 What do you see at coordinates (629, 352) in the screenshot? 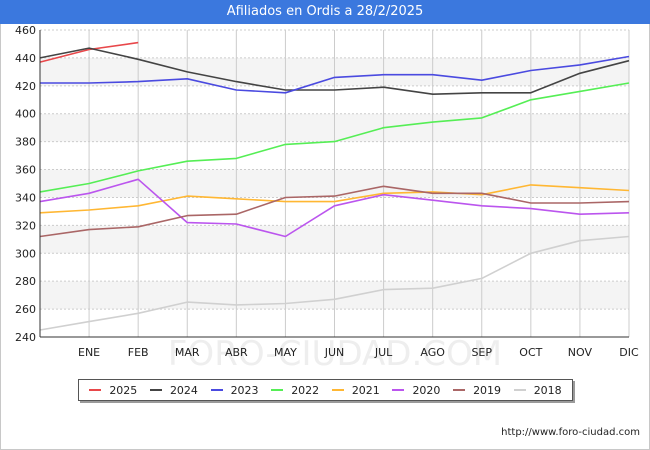
I see `x-tick-label: DIC` at bounding box center [629, 352].